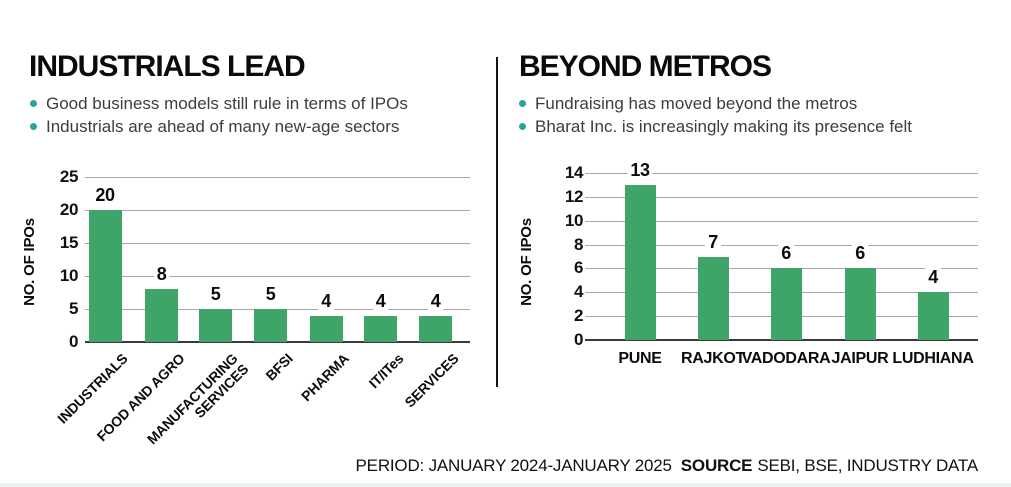 This screenshot has width=1011, height=487. Describe the element at coordinates (860, 358) in the screenshot. I see `x-category-label: JAIPUR` at that location.